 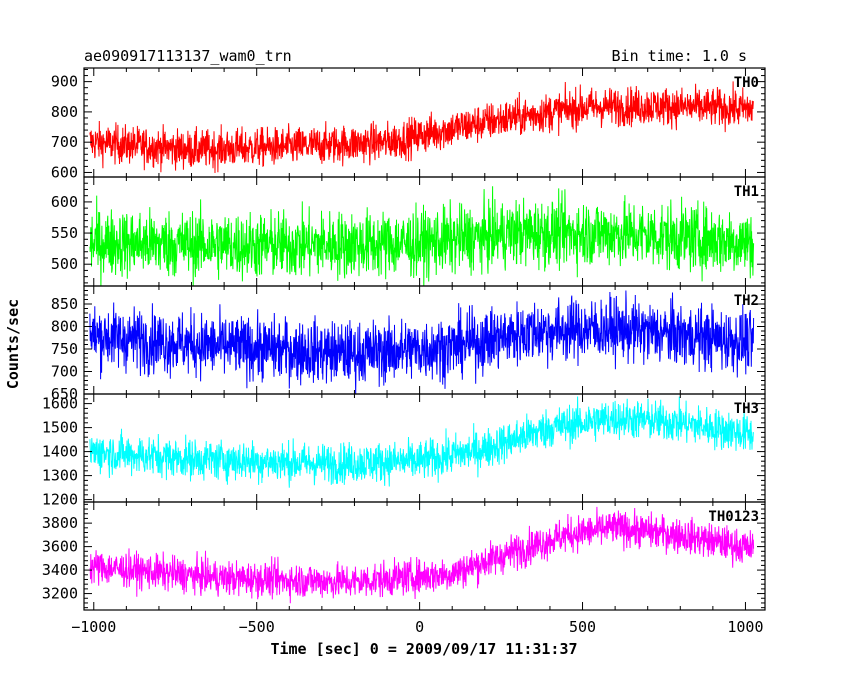 What do you see at coordinates (93, 627) in the screenshot?
I see `x-tick-label: −1000` at bounding box center [93, 627].